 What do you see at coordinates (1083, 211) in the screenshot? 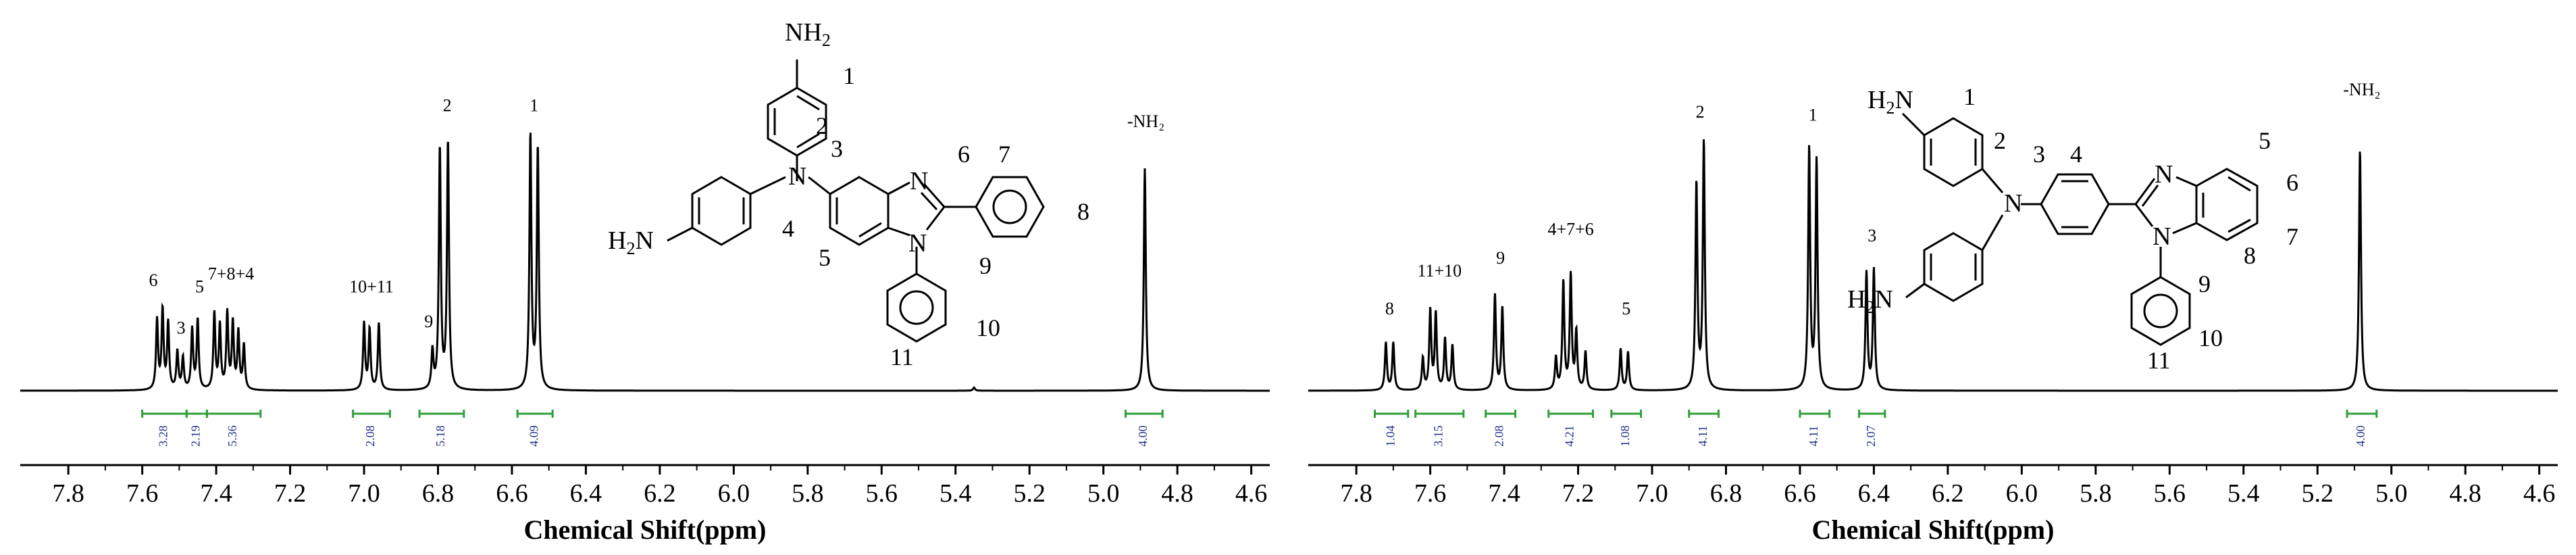
I see `position-8-label: 8` at bounding box center [1083, 211].